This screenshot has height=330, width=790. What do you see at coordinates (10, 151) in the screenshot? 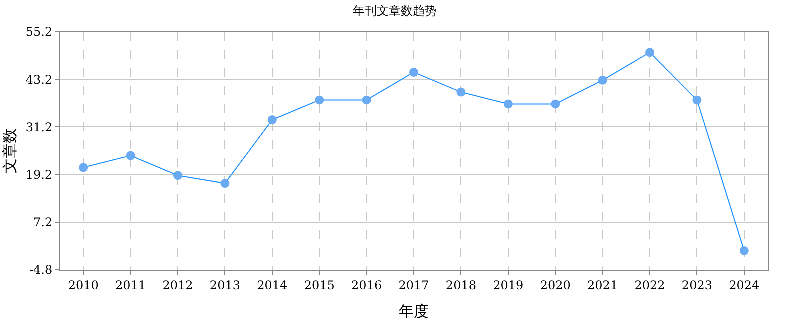
I see `y-axis-title: 文章数` at bounding box center [10, 151].